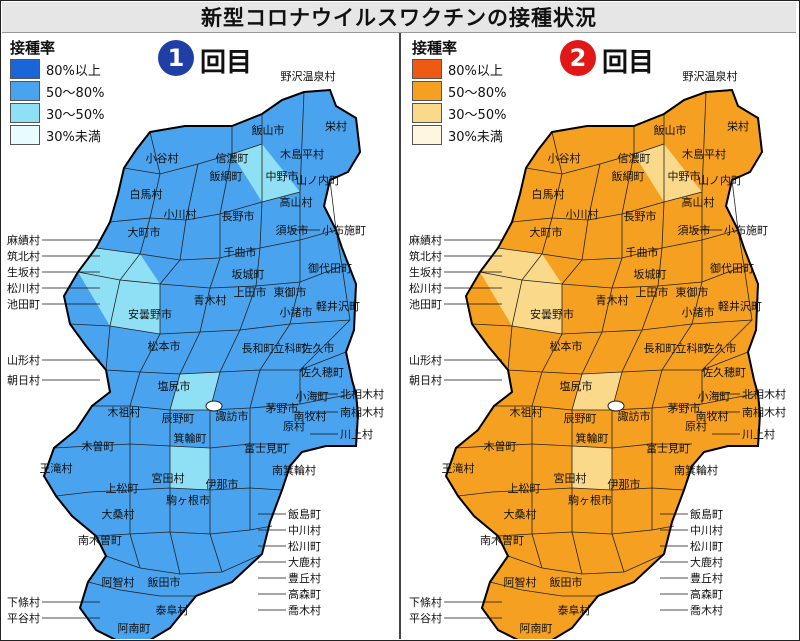 This screenshot has height=641, width=800. I want to click on place-label-komoro: 小諸市, so click(698, 312).